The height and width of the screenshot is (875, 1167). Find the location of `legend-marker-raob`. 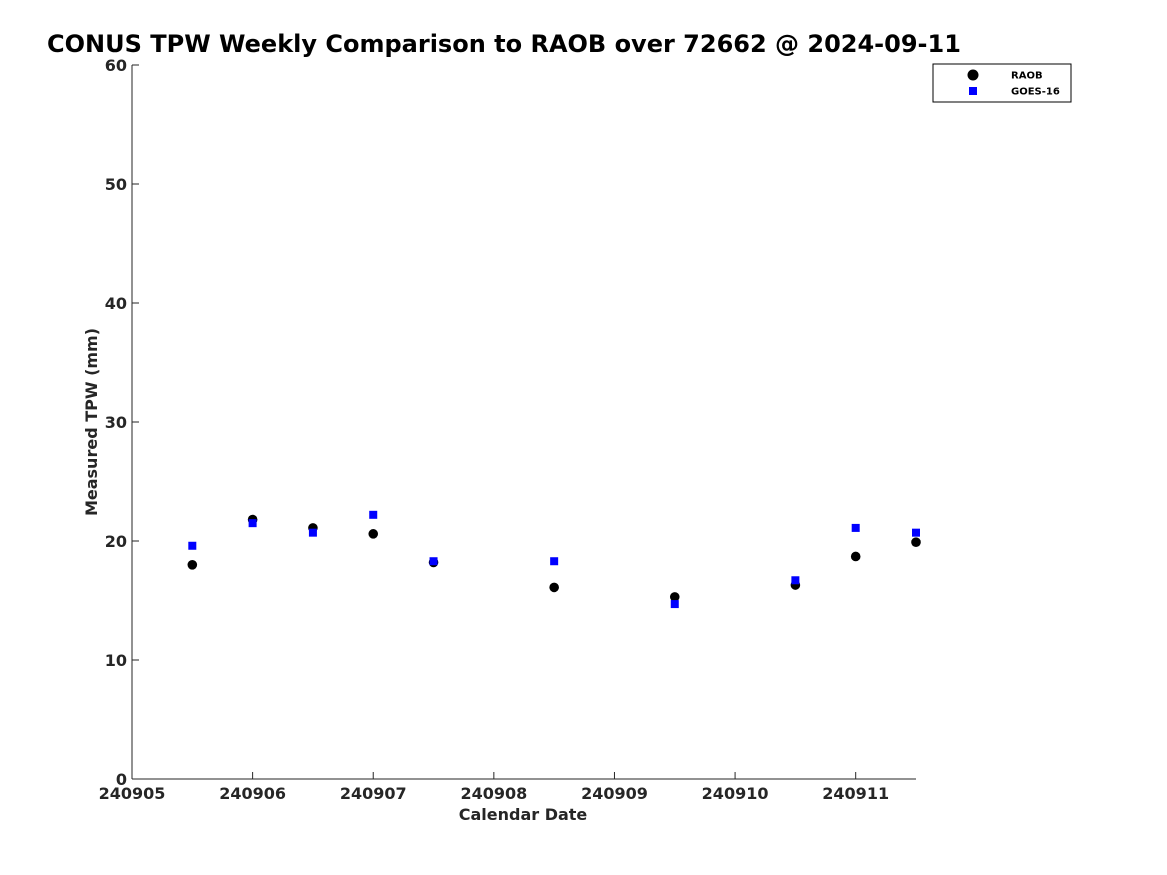

legend-marker-raob is located at coordinates (973, 75).